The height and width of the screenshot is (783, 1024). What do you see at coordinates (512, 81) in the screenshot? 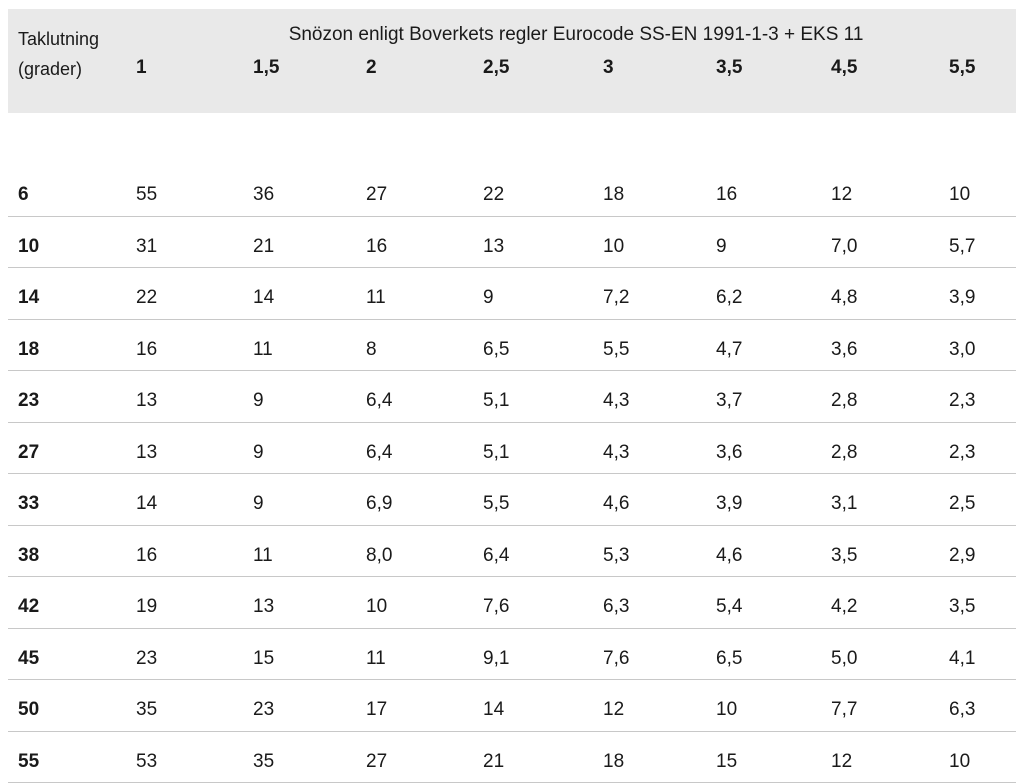
I see `snow-zone-header-row: 1 1,5 2 2,5 3 3,5 4,5 5,5` at bounding box center [512, 81].